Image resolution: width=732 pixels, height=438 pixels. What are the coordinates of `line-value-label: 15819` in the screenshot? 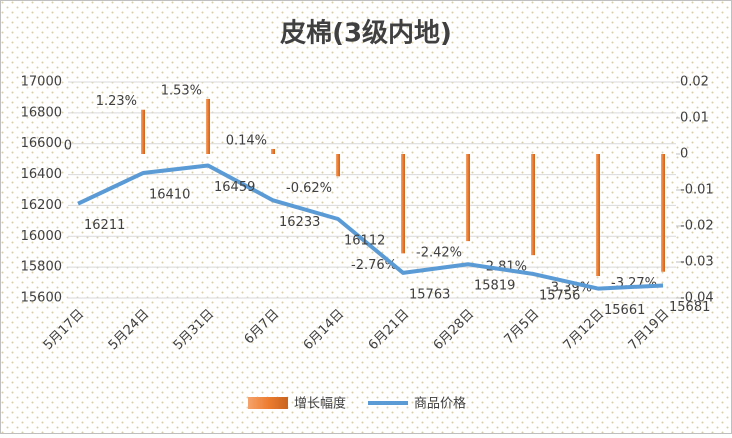 It's located at (494, 286).